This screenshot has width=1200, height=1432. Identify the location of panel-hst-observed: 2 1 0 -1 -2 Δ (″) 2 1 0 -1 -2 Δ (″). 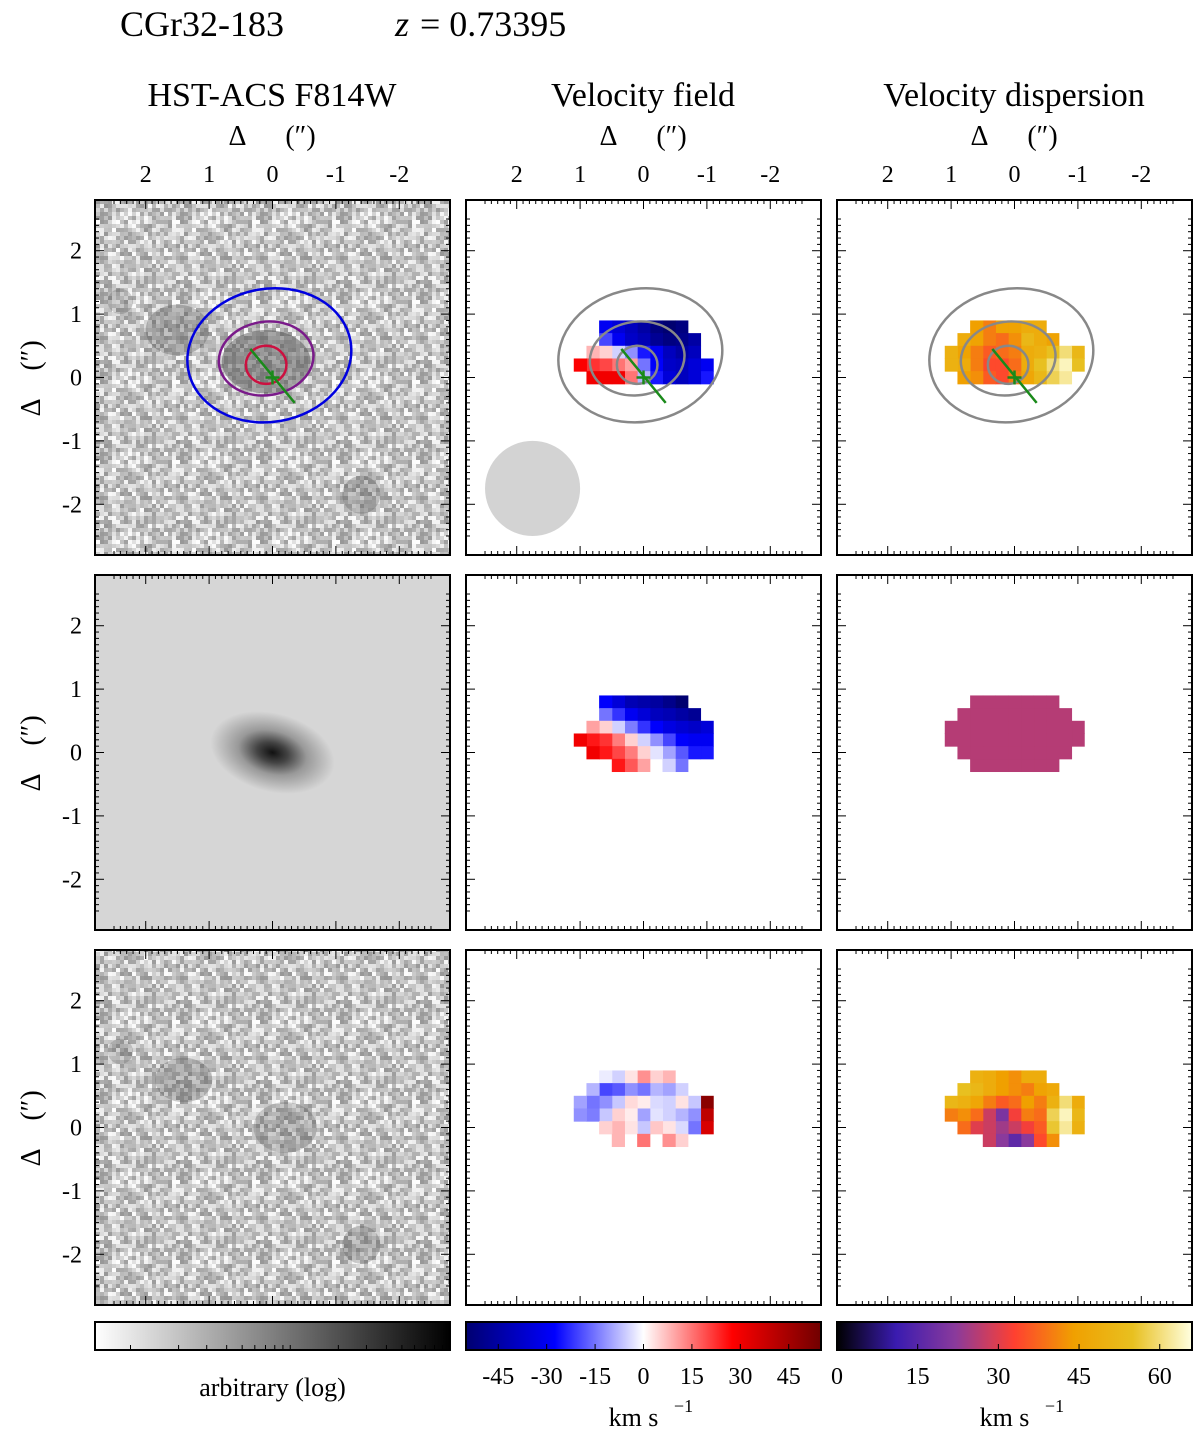
(233, 338).